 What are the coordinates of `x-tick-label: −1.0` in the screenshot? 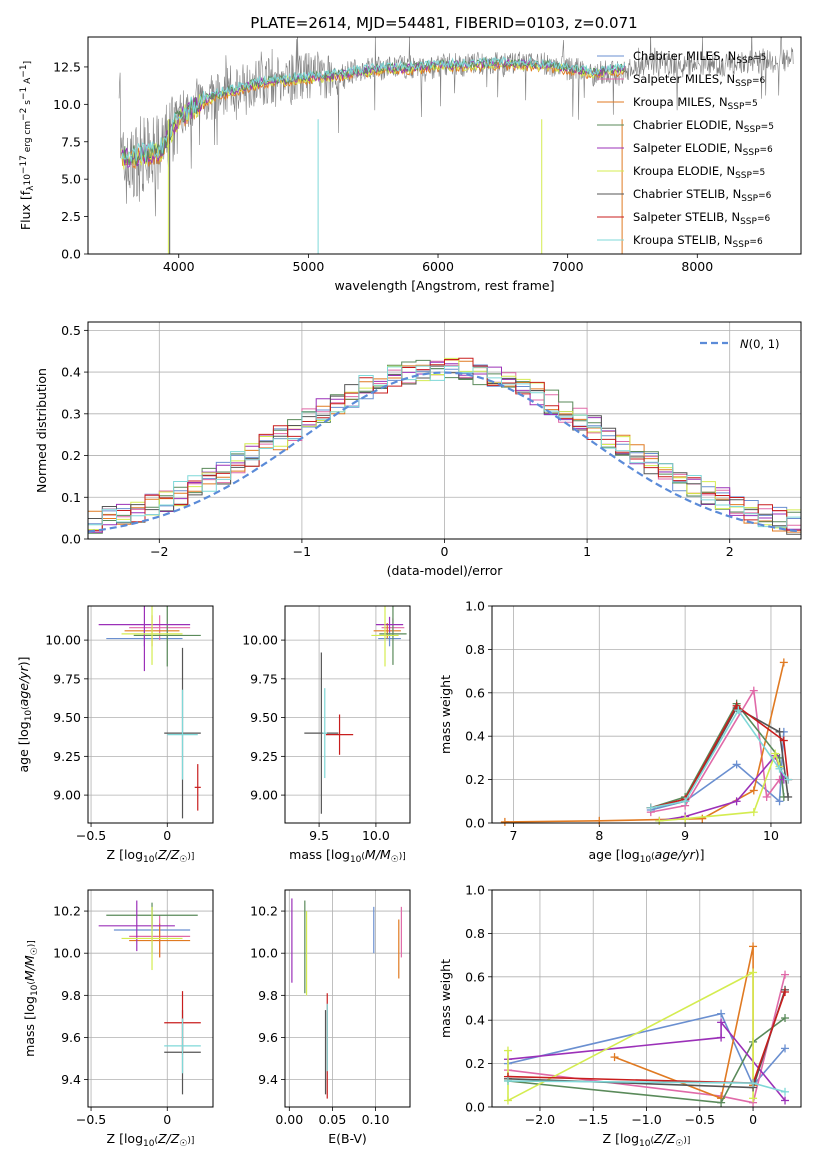 It's located at (646, 1119).